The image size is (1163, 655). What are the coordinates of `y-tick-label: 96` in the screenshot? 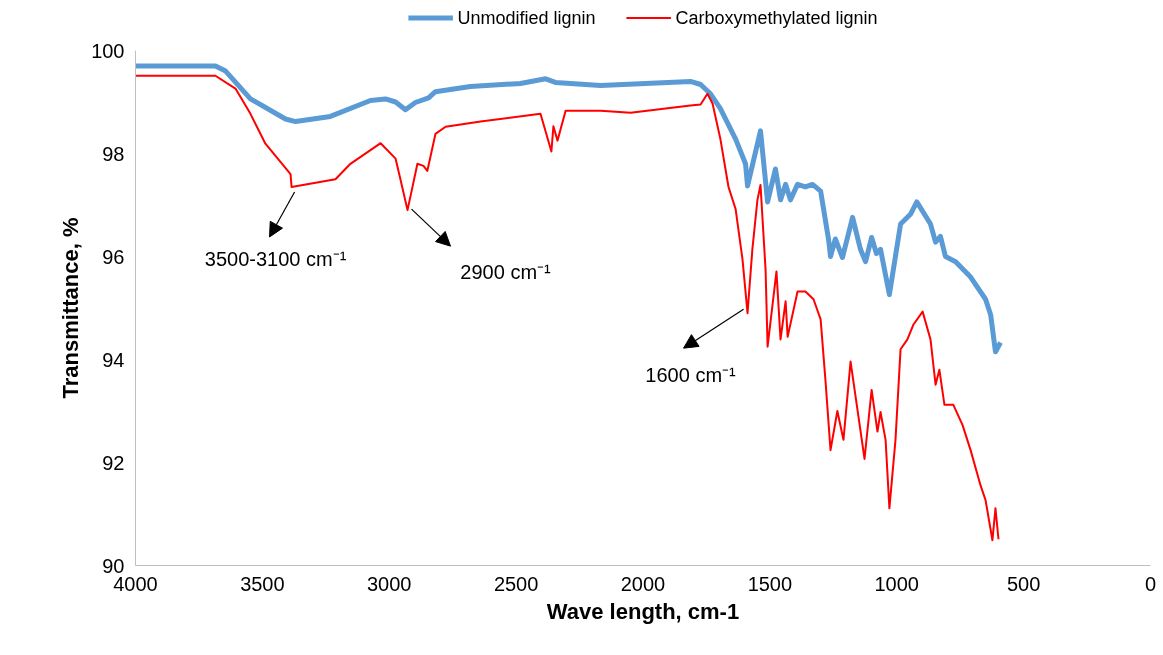 It's located at (113, 256).